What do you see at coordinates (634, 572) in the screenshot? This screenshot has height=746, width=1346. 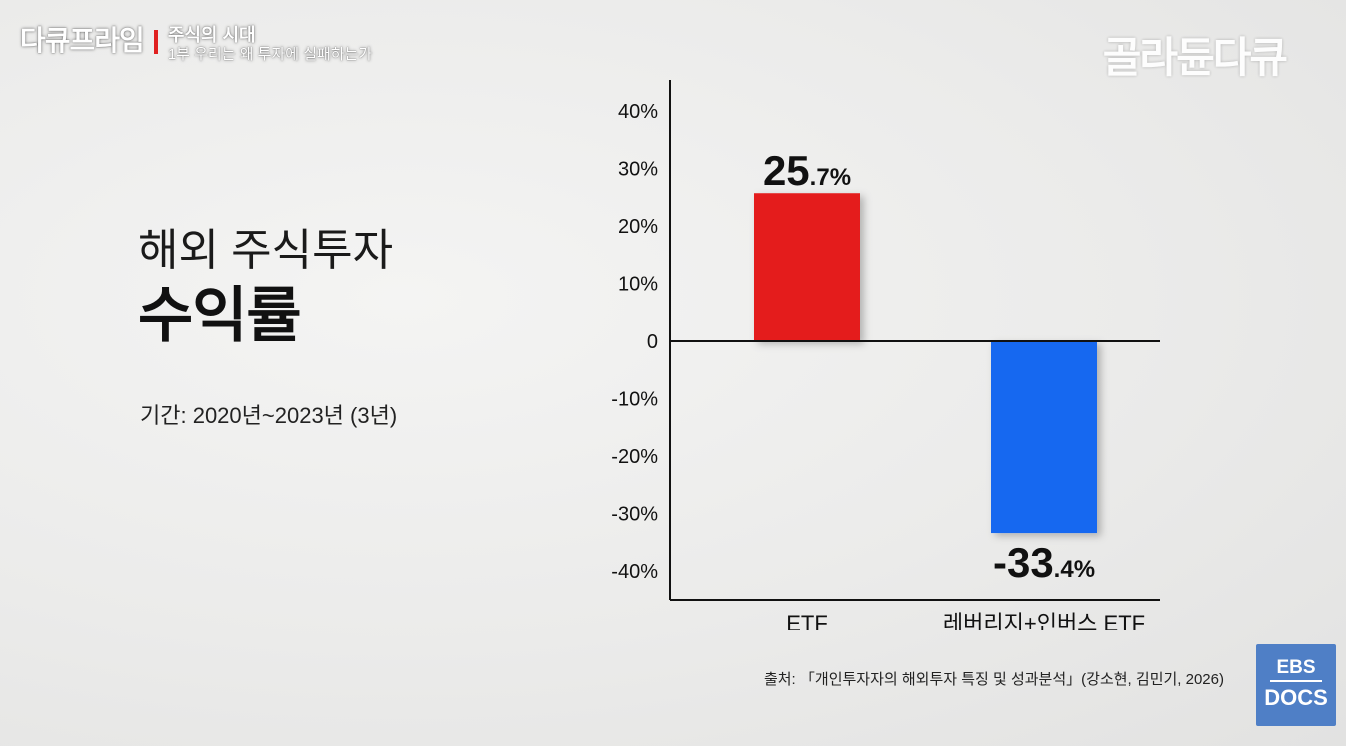 I see `y-tick-label: -40%` at bounding box center [634, 572].